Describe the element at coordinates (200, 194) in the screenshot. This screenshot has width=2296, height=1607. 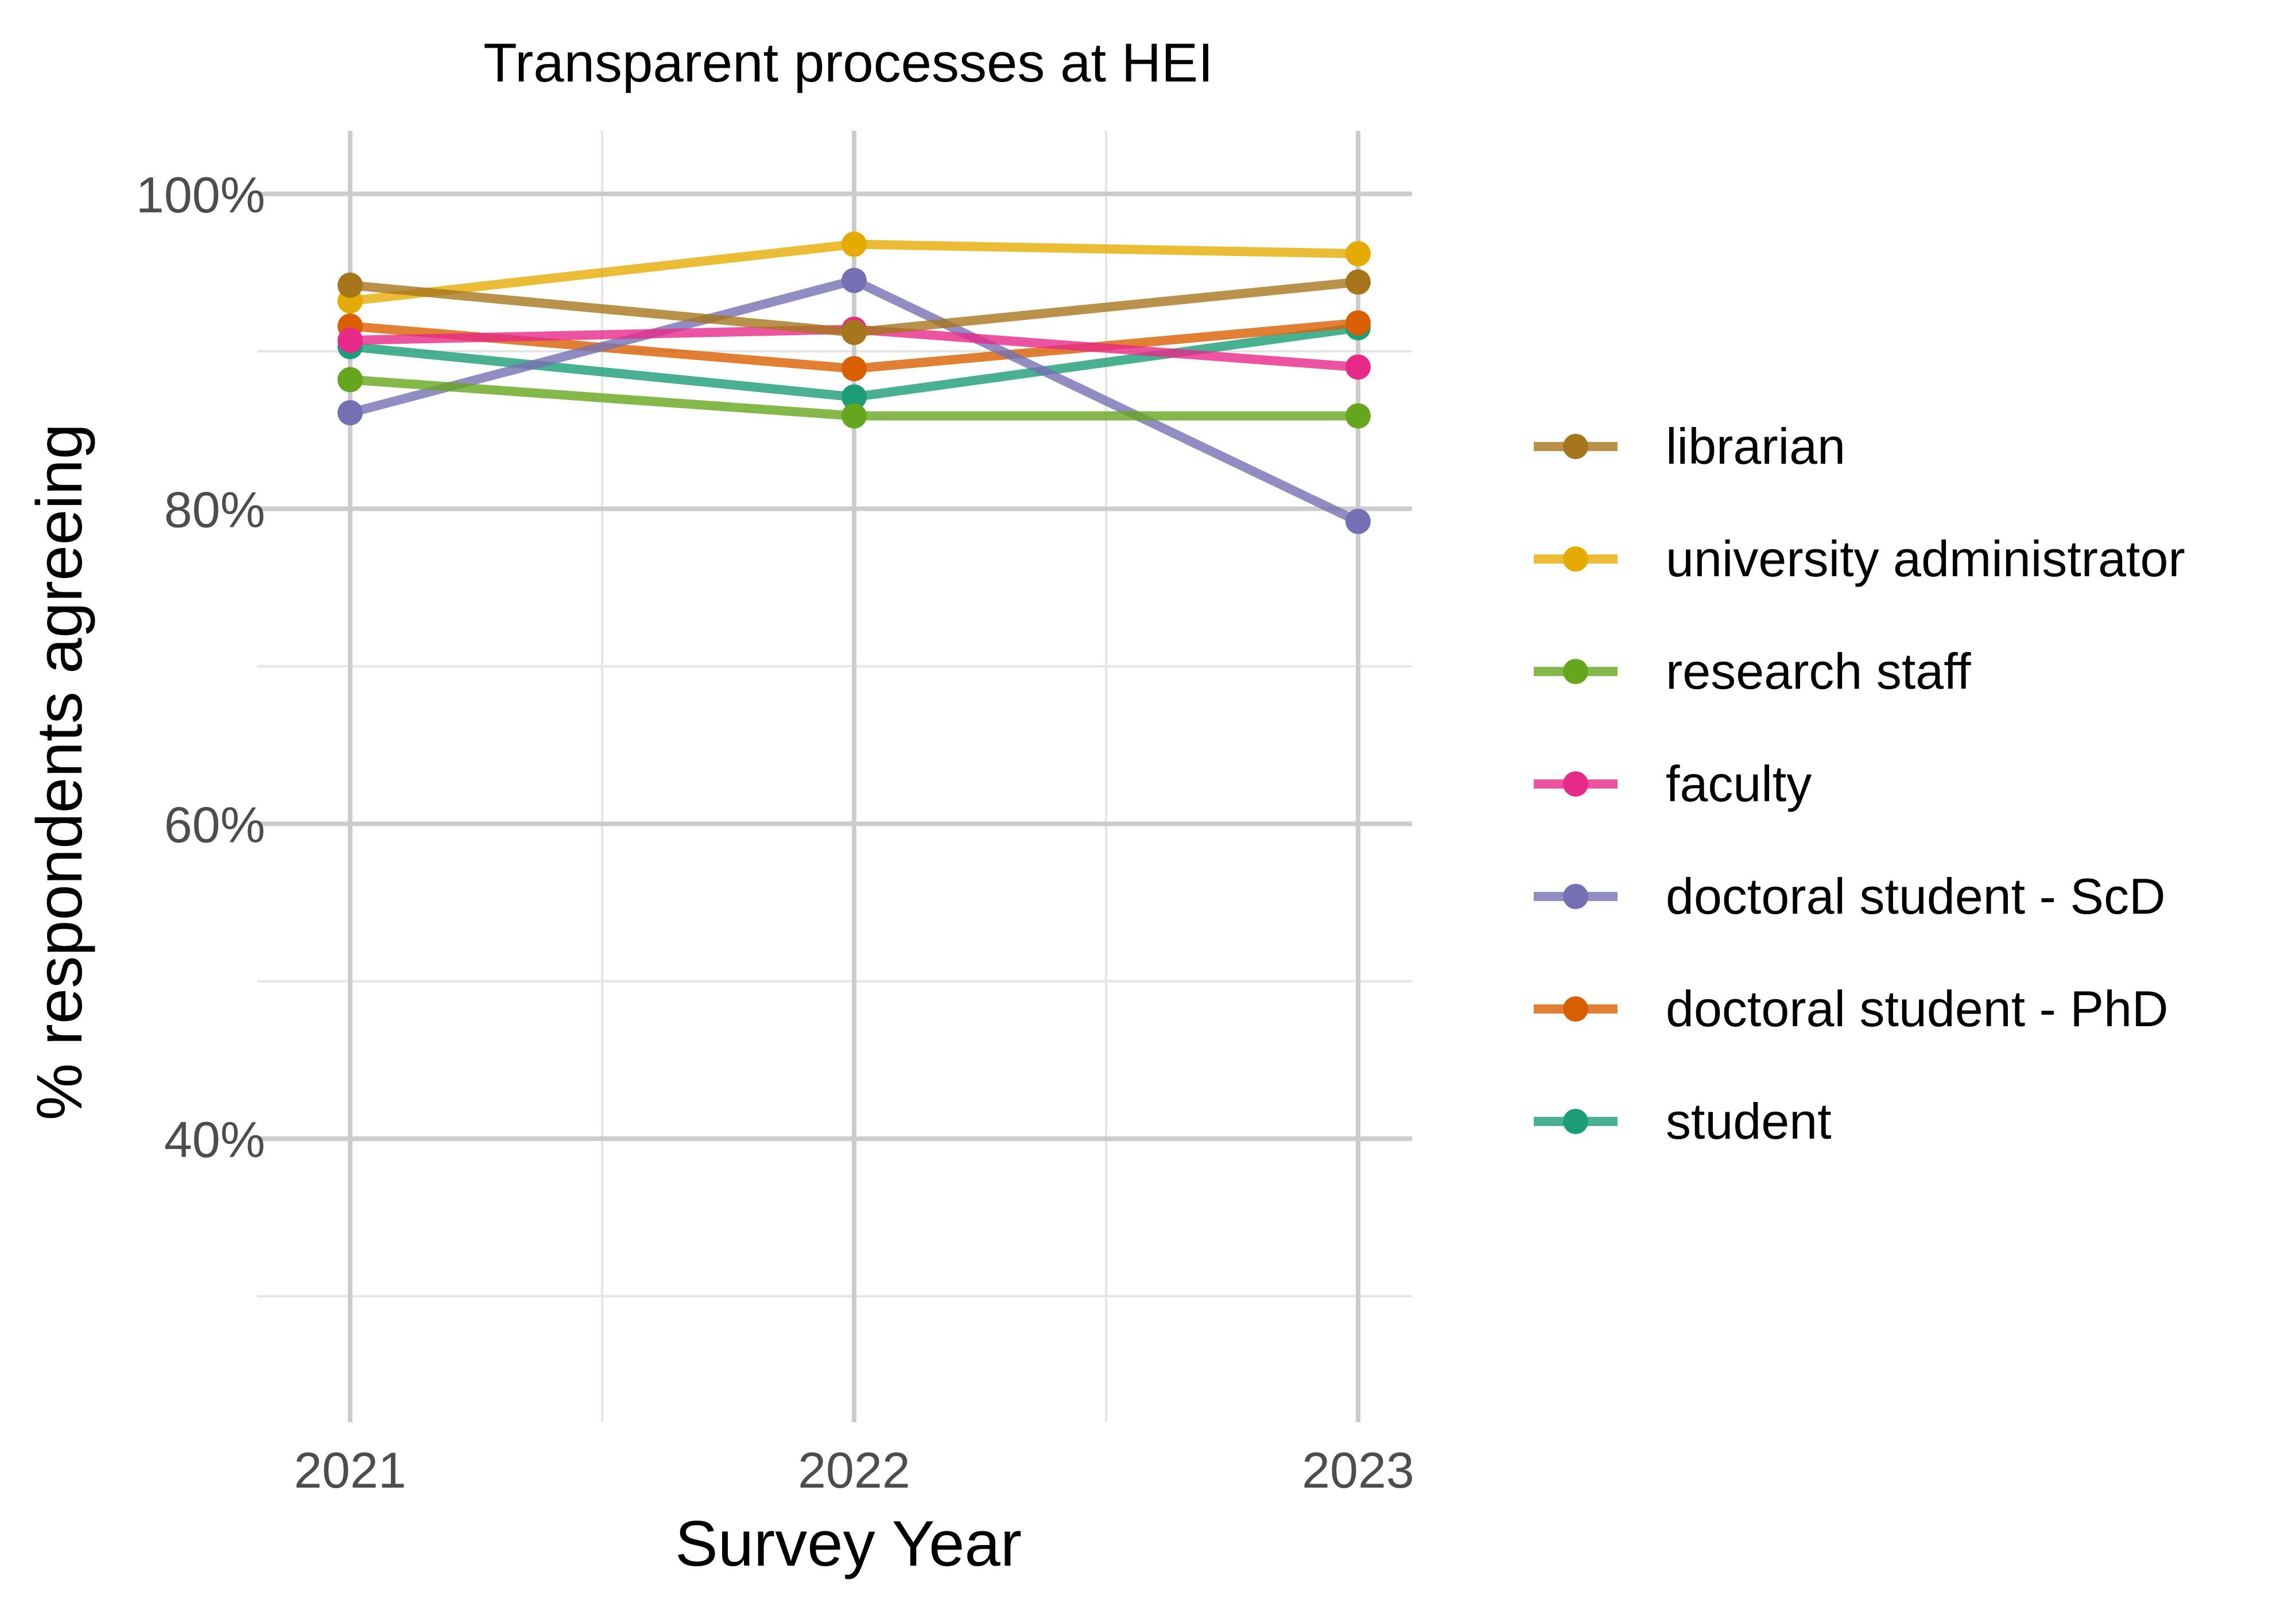
I see `y-tick-label: 100%` at that location.